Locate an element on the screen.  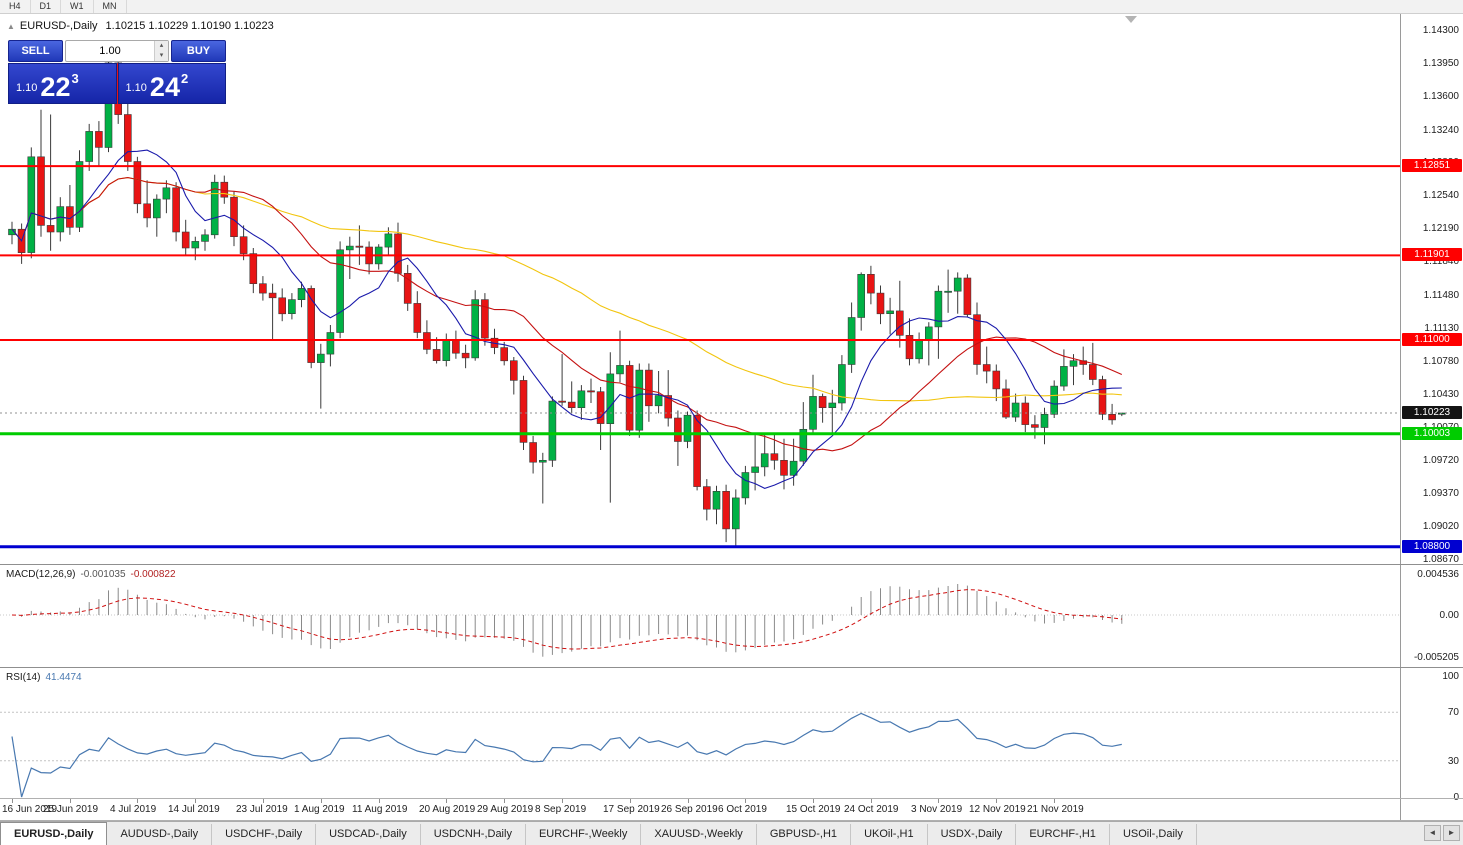
chart-tab-gbpusd-h1: GBPUSD-,H1 is located at coordinates (804, 834).